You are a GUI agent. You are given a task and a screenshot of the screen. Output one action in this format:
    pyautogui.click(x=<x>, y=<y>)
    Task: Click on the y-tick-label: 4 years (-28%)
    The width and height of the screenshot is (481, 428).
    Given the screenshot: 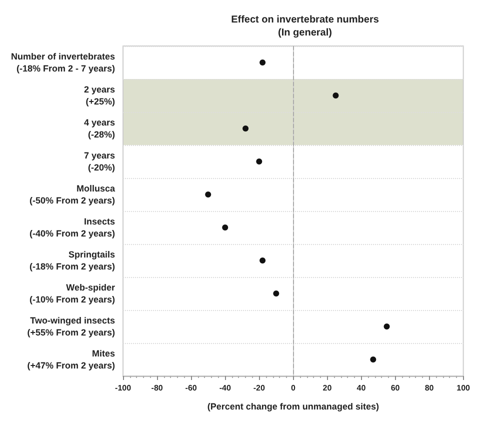 What is the action you would take?
    pyautogui.click(x=100, y=129)
    